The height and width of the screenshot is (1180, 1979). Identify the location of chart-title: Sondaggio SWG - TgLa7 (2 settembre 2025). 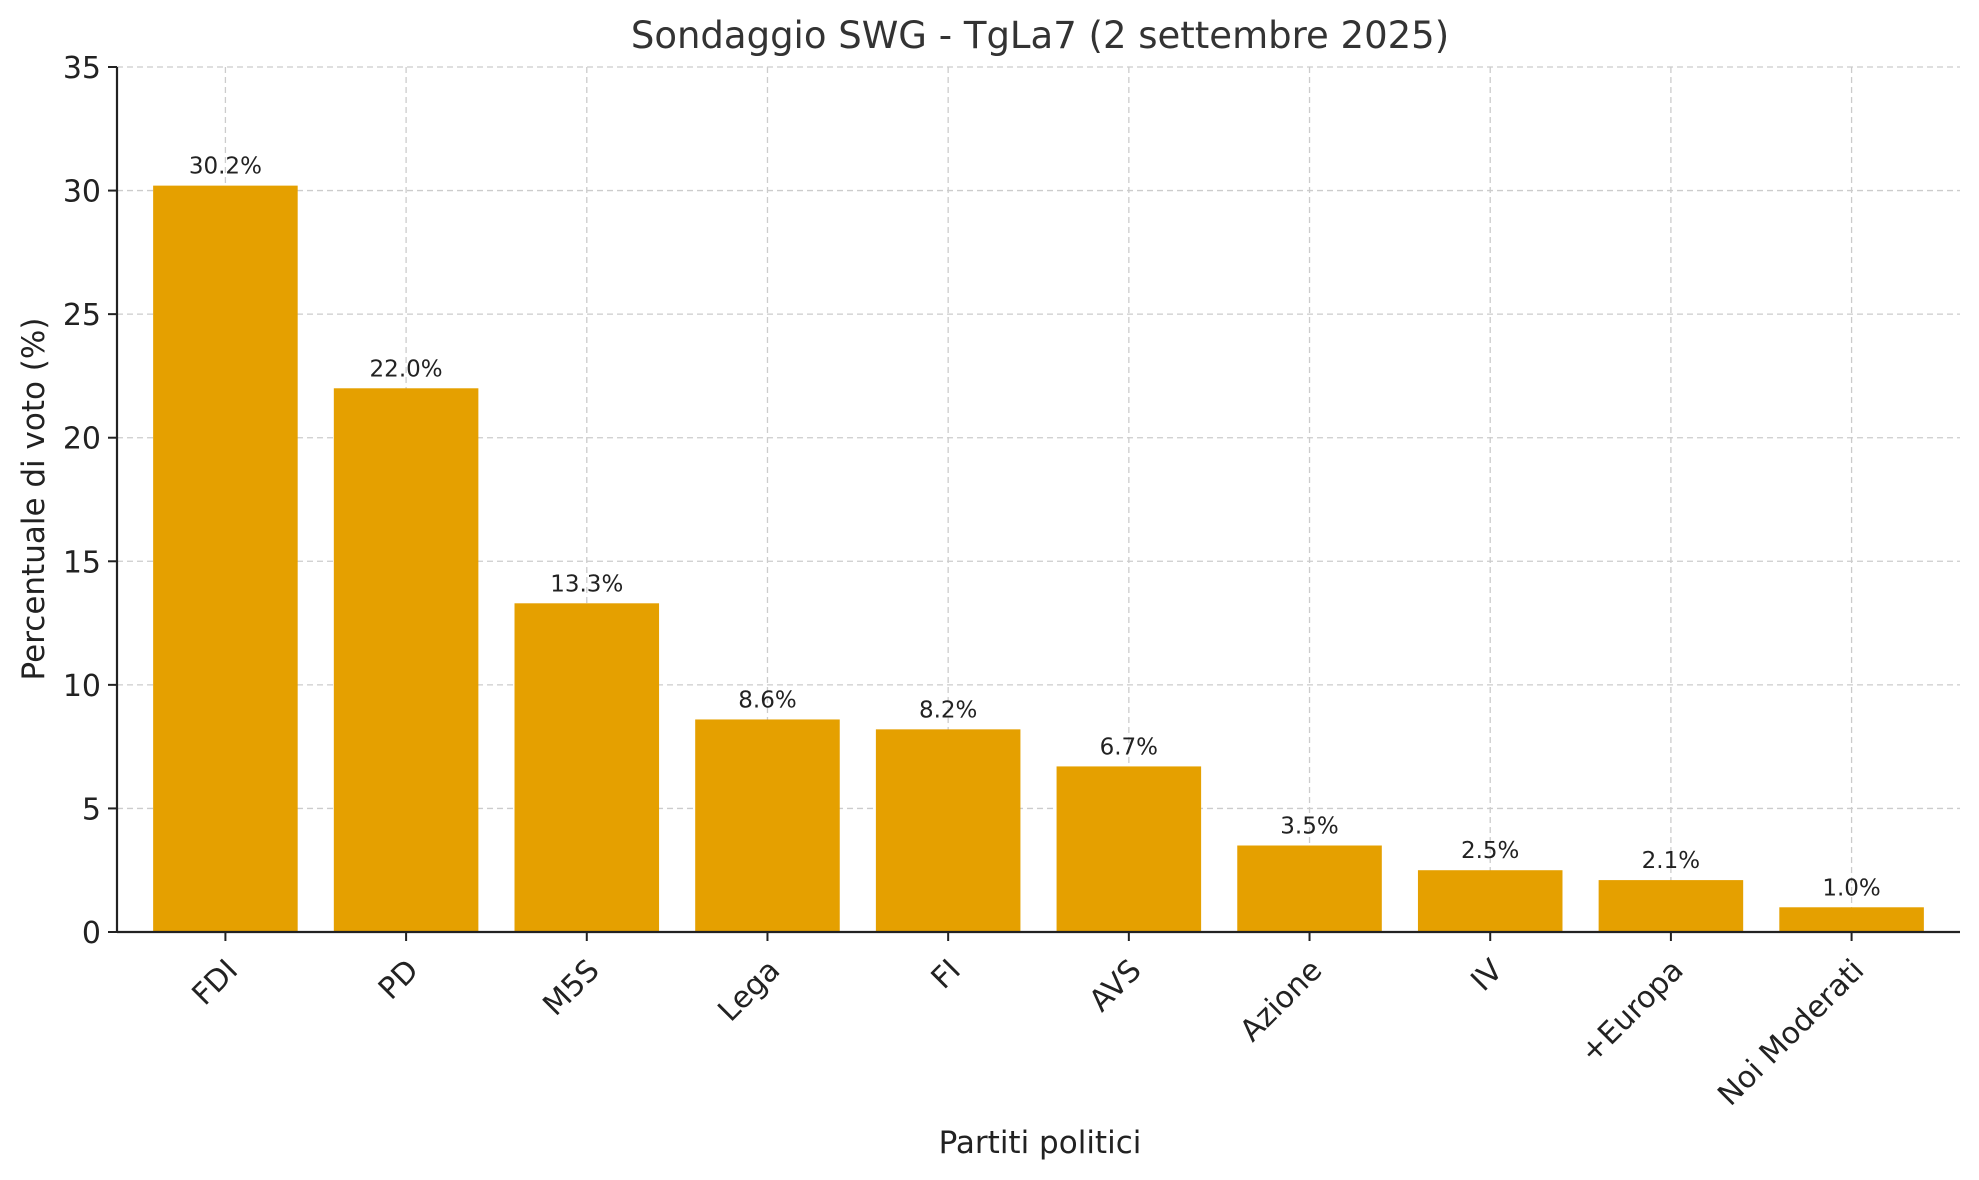
(1040, 35).